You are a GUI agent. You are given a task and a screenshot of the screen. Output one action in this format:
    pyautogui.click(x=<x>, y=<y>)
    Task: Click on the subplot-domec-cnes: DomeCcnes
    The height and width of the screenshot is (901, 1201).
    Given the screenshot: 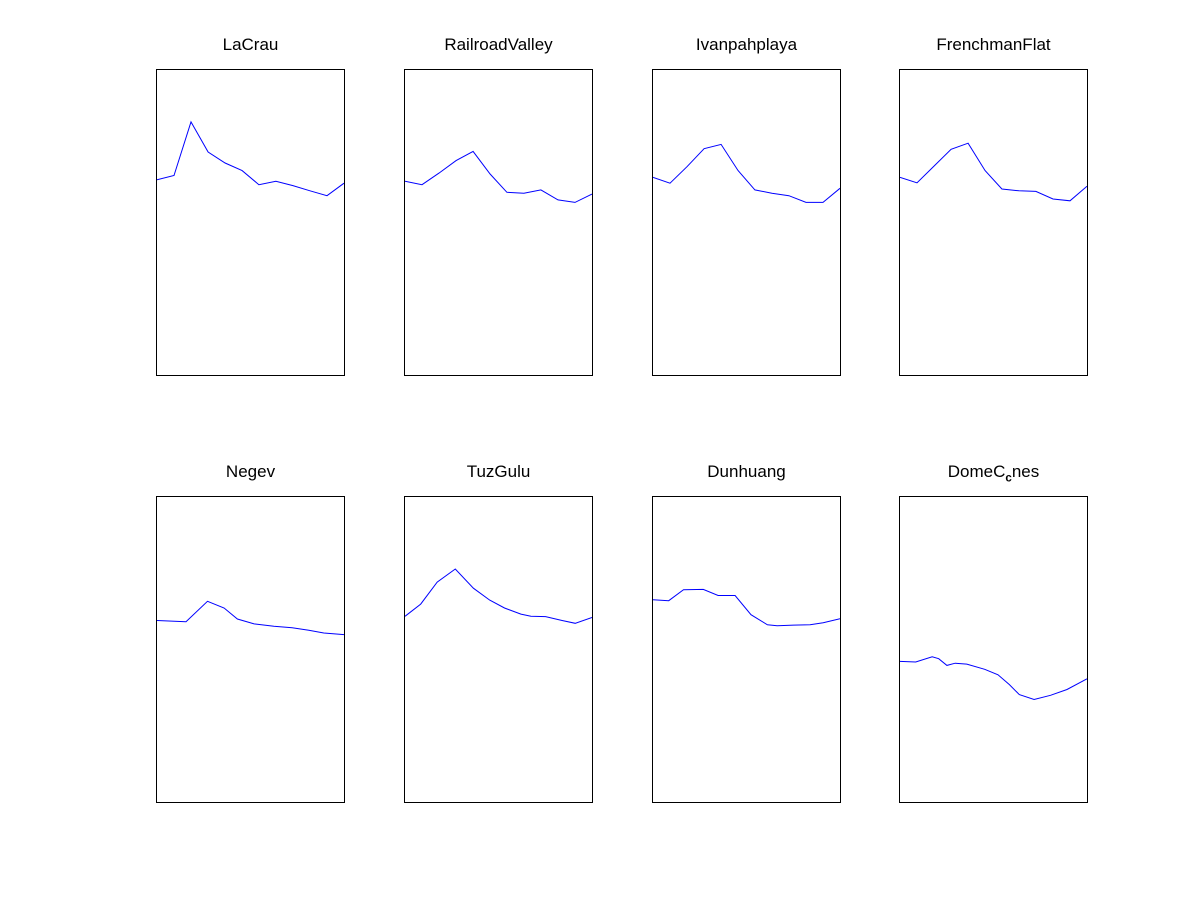 What is the action you would take?
    pyautogui.click(x=993, y=632)
    